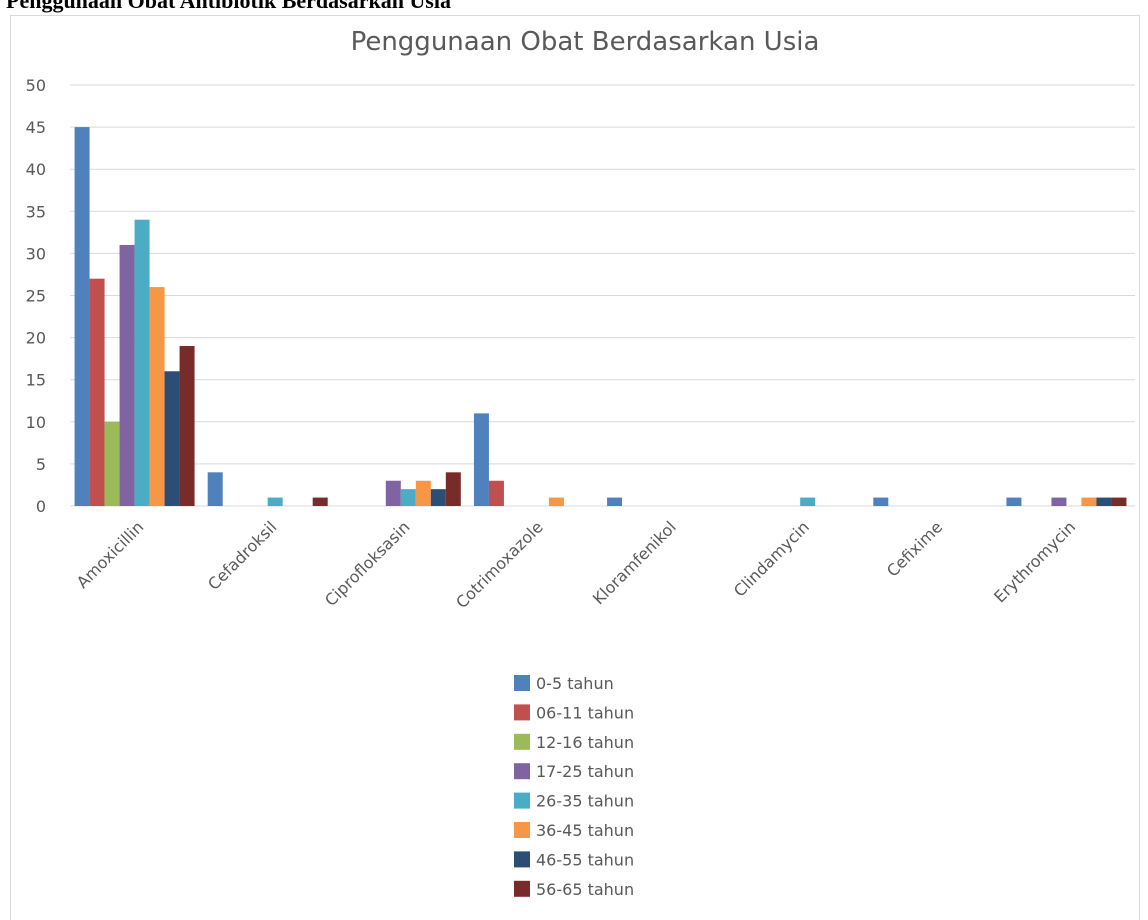 Image resolution: width=1148 pixels, height=920 pixels. What do you see at coordinates (36, 211) in the screenshot?
I see `y-tick-label: 35` at bounding box center [36, 211].